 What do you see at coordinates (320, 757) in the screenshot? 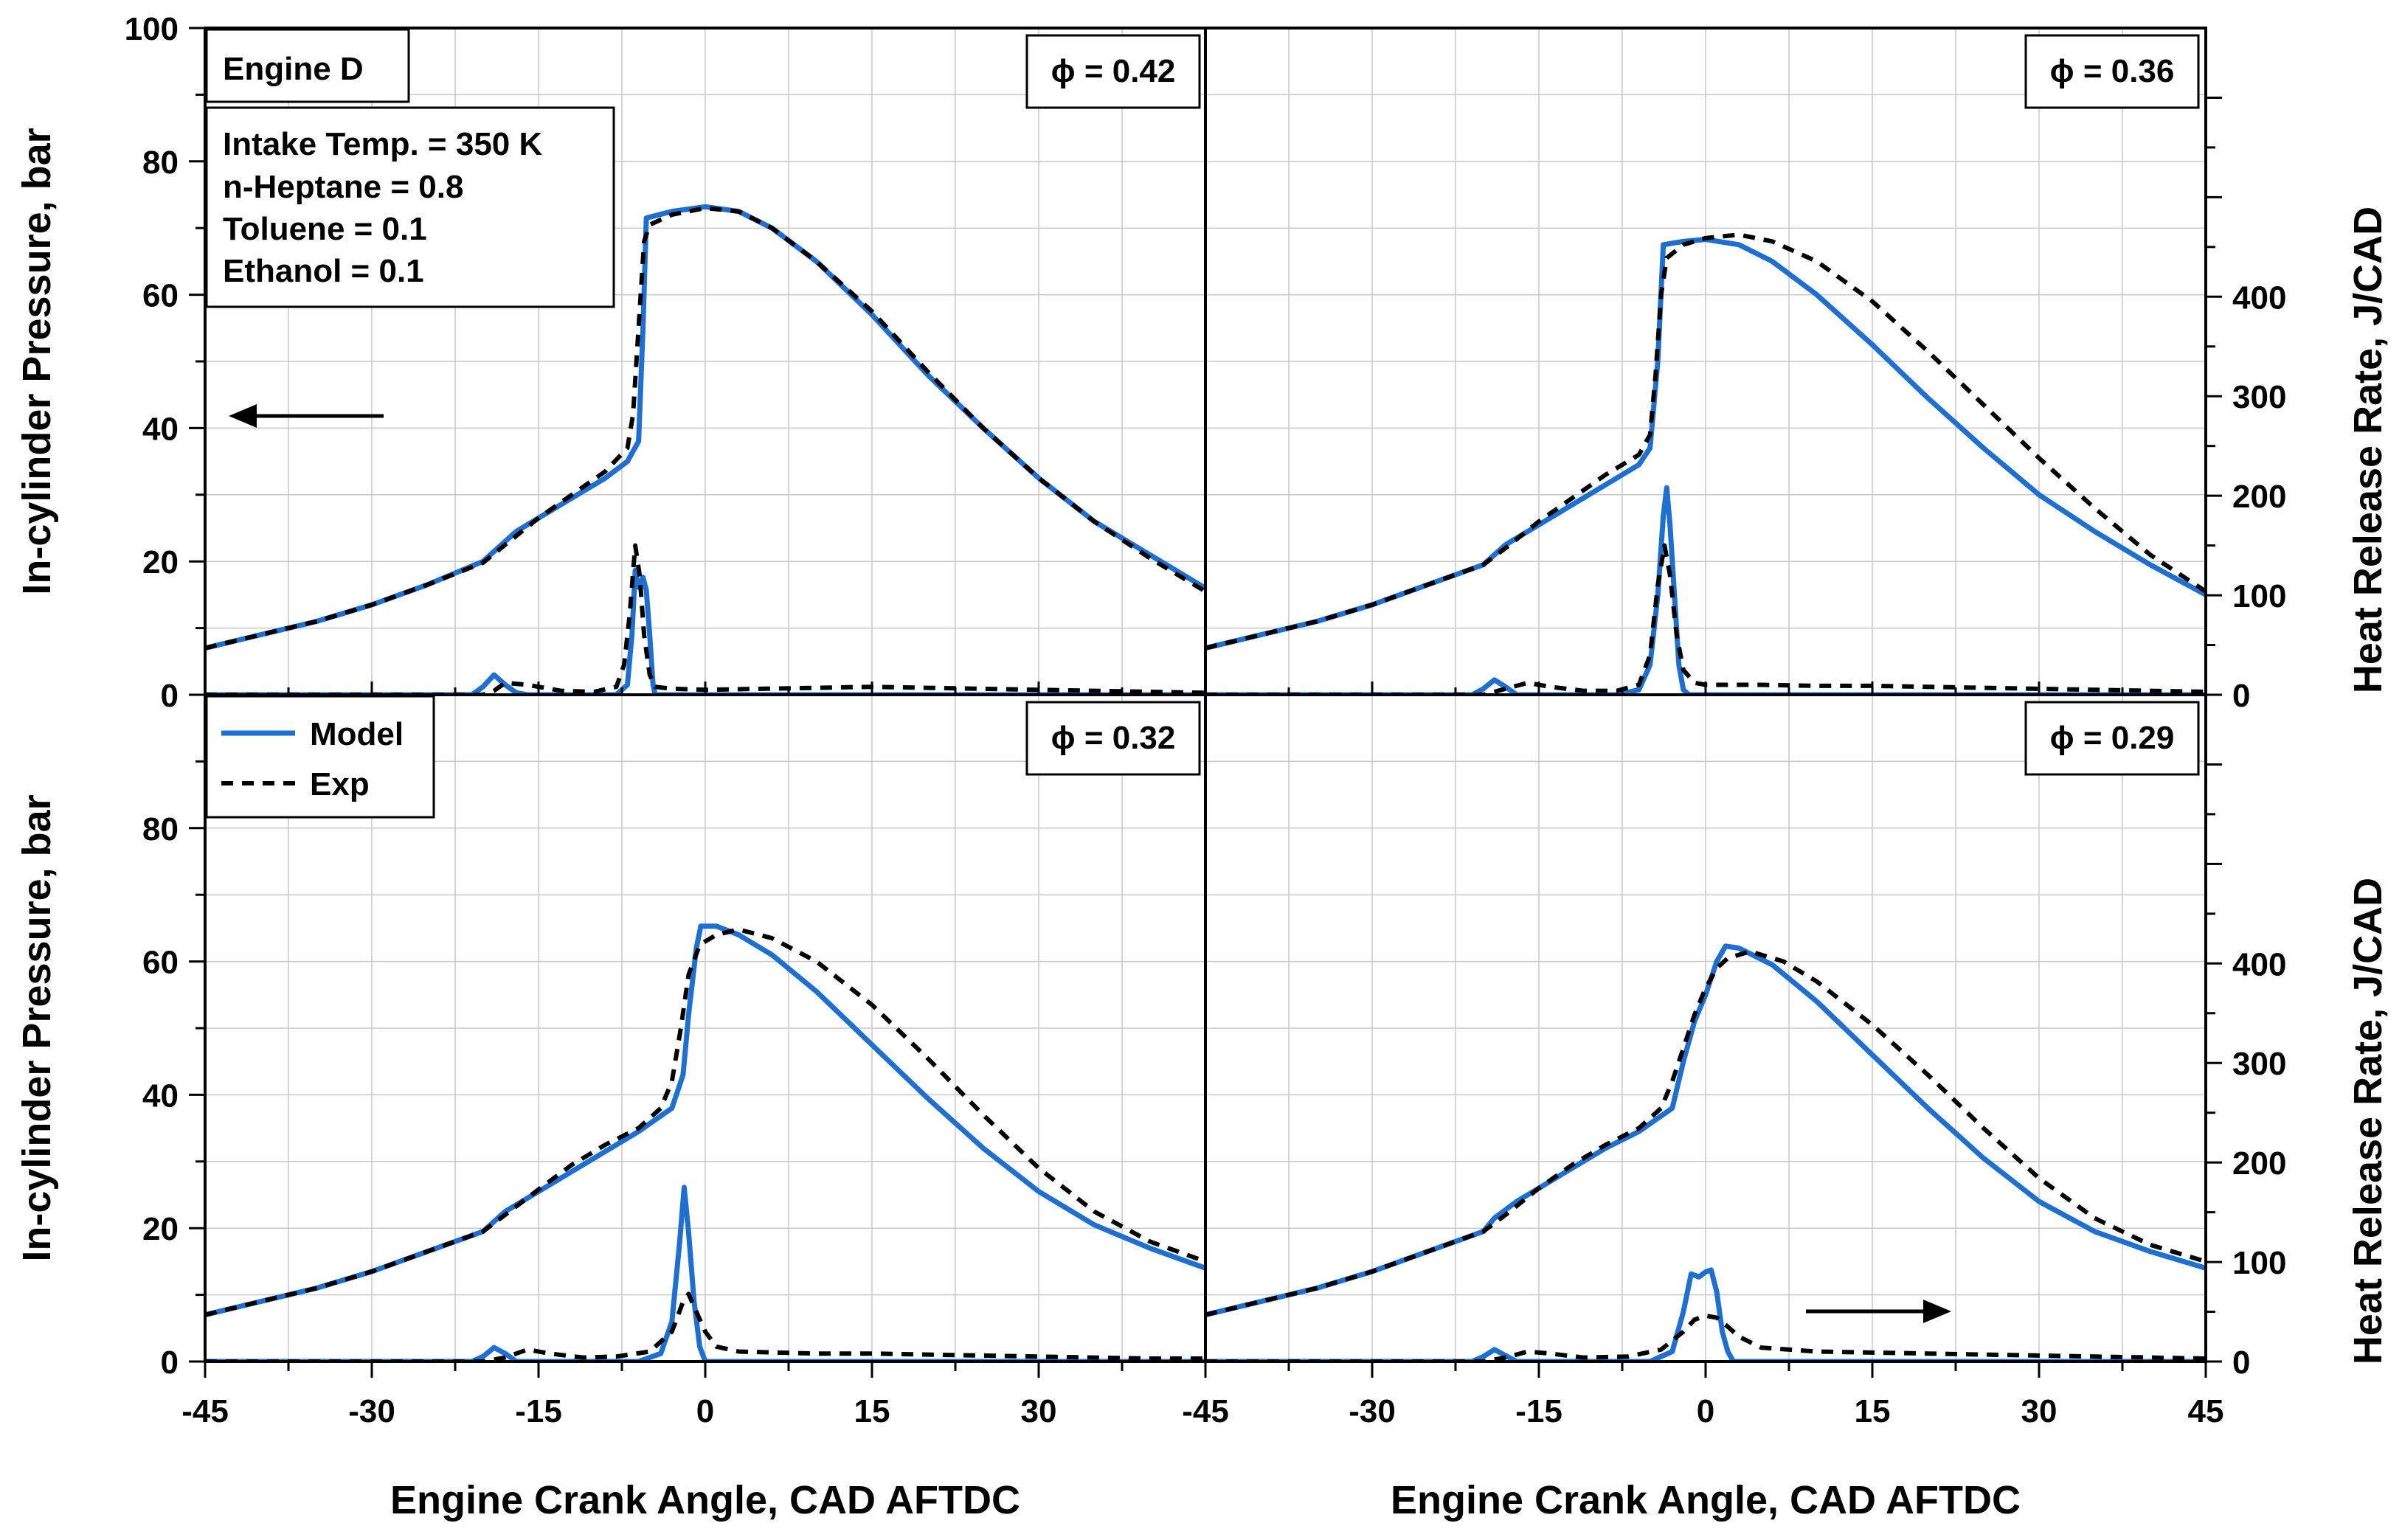
I see `legend: Model Exp` at bounding box center [320, 757].